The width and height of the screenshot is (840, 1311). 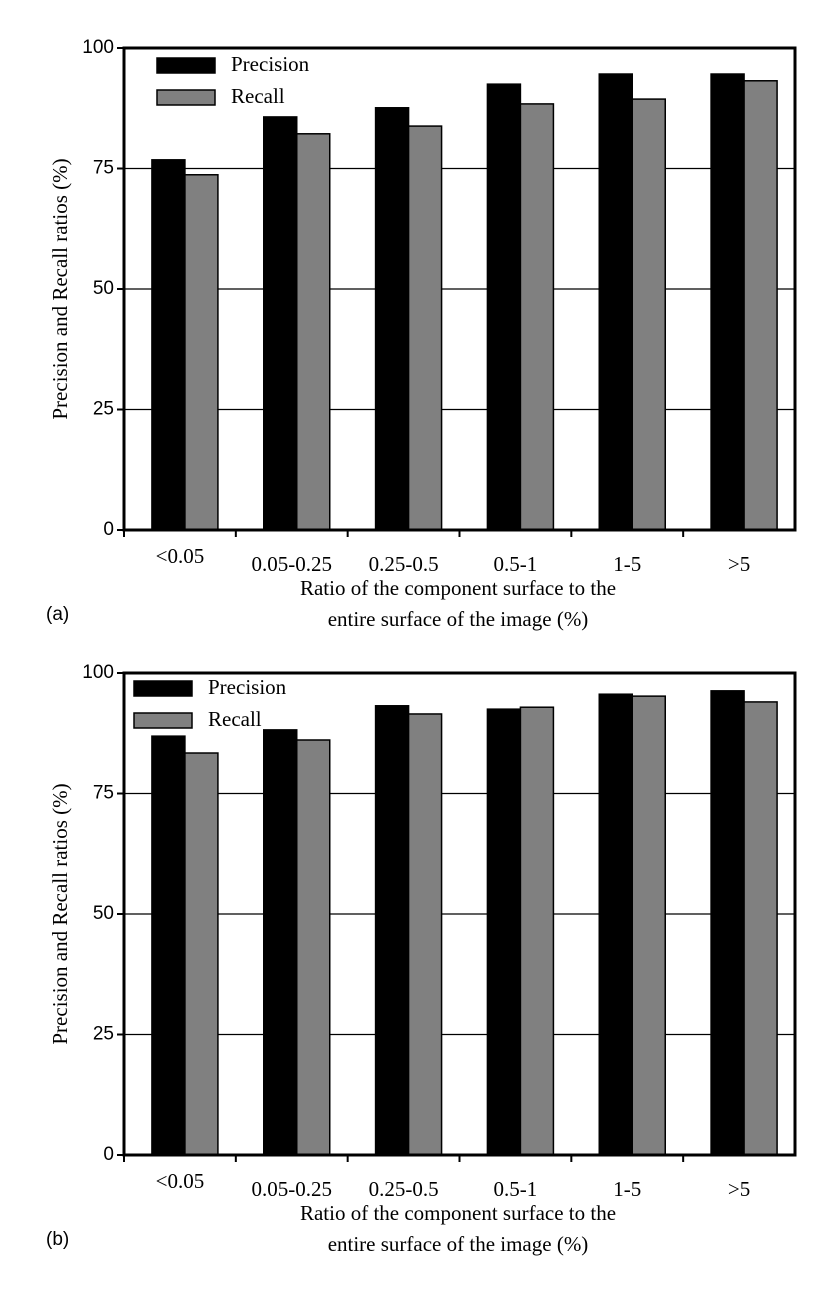 I want to click on panel-label: (b), so click(x=57, y=1239).